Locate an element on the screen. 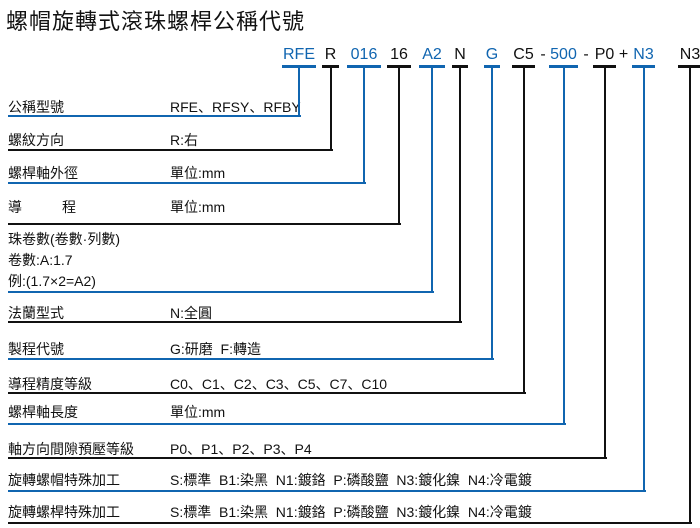 This screenshot has width=700, height=528. part-code-segment: A2 is located at coordinates (432, 56).